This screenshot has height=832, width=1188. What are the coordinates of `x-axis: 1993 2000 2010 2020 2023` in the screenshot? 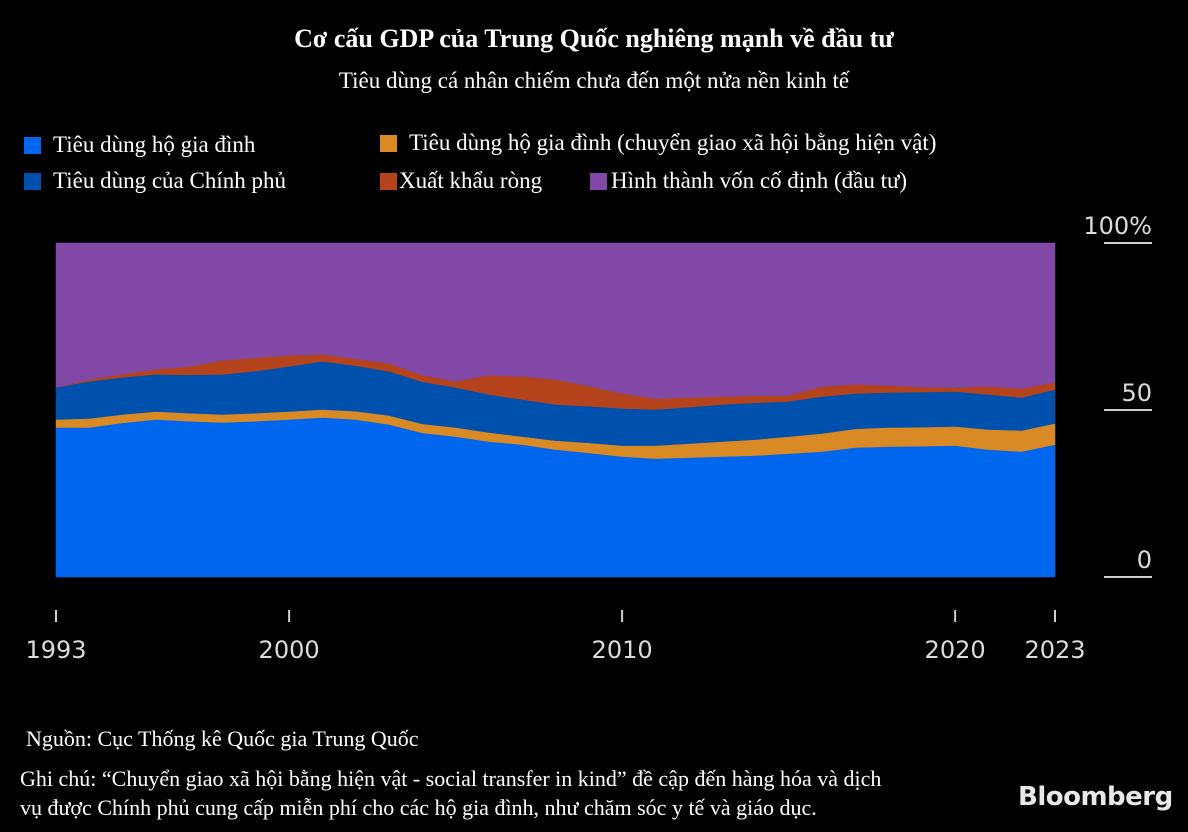 It's located at (555, 637).